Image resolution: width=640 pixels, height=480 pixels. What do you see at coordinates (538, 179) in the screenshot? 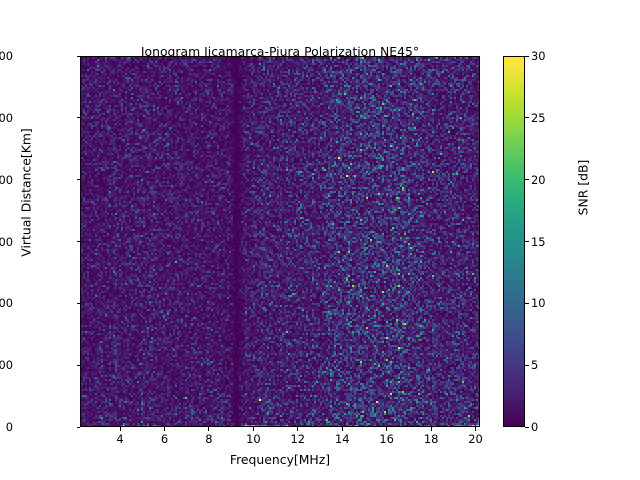
I see `colorbar-tick-label: 20` at bounding box center [538, 179].